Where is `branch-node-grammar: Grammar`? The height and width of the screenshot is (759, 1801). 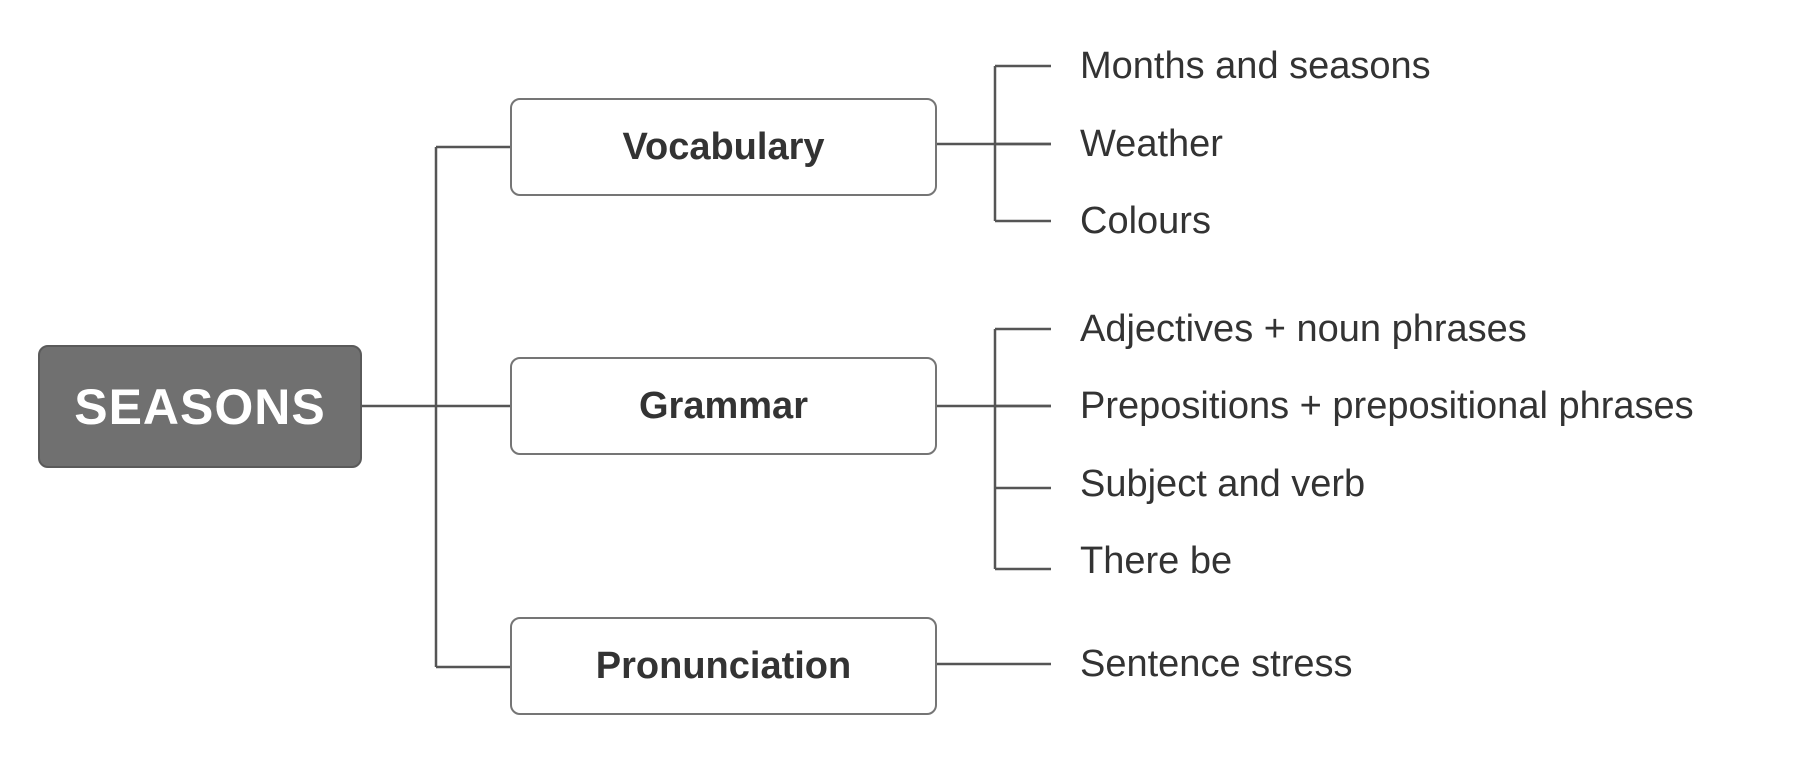 branch-node-grammar: Grammar is located at coordinates (723, 406).